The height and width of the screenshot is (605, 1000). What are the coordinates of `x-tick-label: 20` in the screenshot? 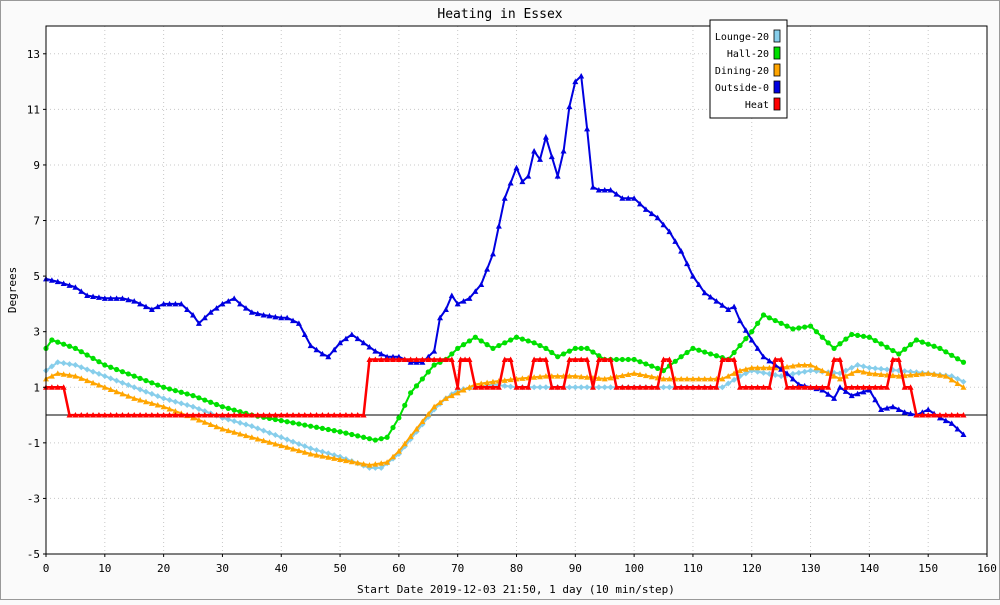 It's located at (163, 568).